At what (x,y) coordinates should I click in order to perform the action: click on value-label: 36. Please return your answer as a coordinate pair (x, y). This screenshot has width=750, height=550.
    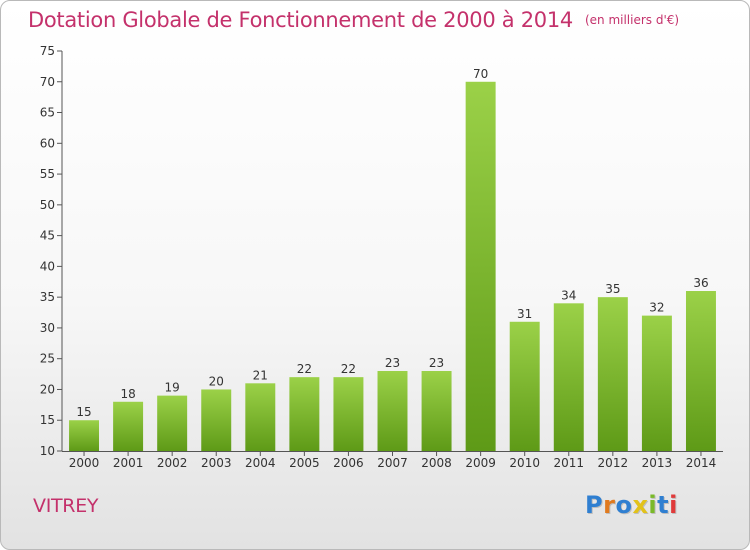
    Looking at the image, I should click on (700, 283).